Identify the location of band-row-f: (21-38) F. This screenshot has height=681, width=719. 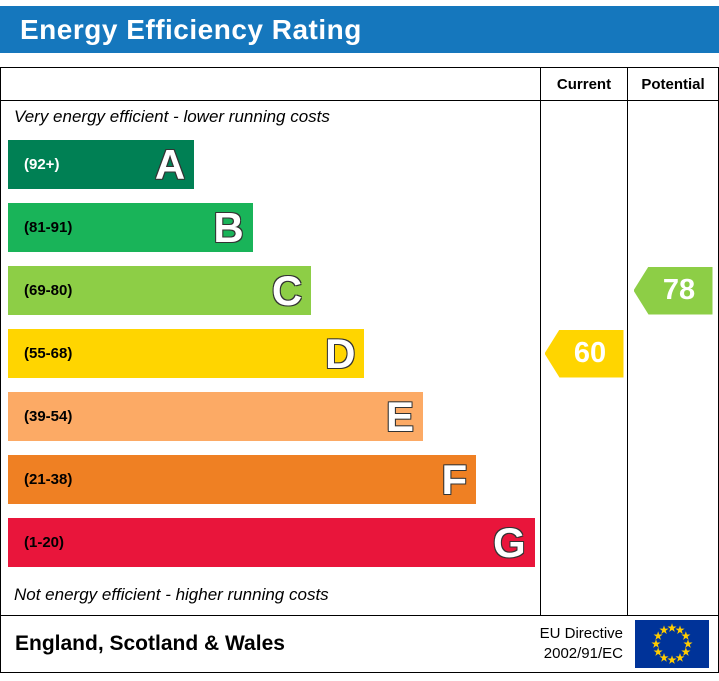
(359, 479).